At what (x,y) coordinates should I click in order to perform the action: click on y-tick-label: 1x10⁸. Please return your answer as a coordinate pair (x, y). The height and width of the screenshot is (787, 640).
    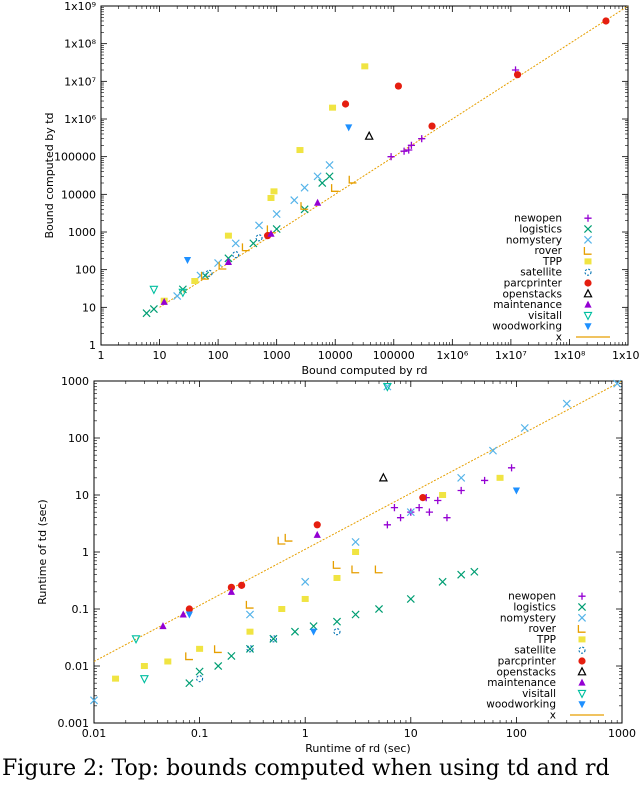
    Looking at the image, I should click on (80, 44).